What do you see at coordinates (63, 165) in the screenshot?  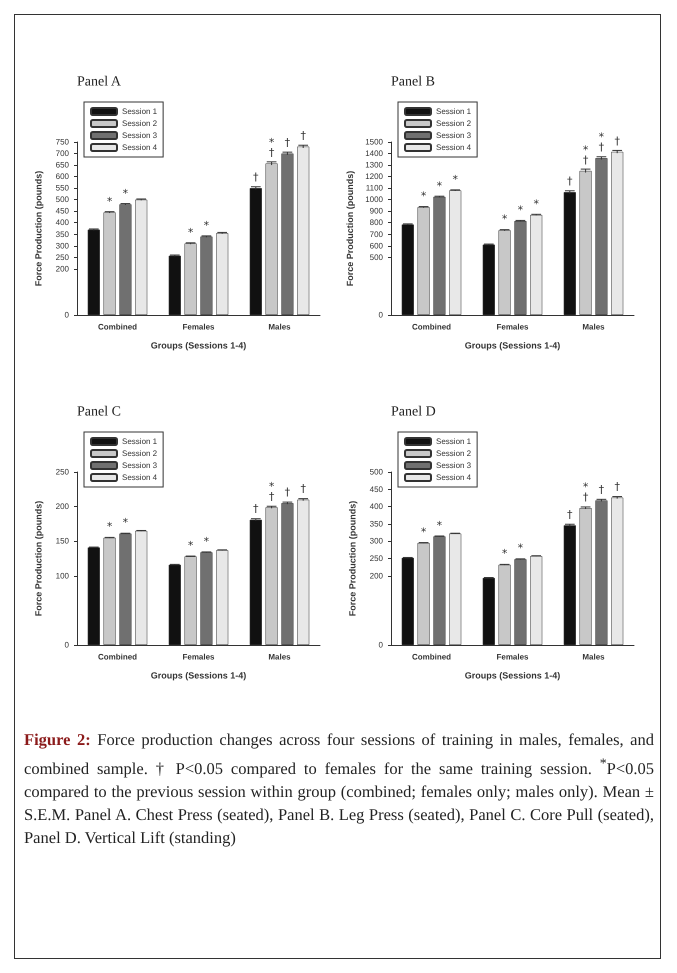 I see `y-tick-label: 650` at bounding box center [63, 165].